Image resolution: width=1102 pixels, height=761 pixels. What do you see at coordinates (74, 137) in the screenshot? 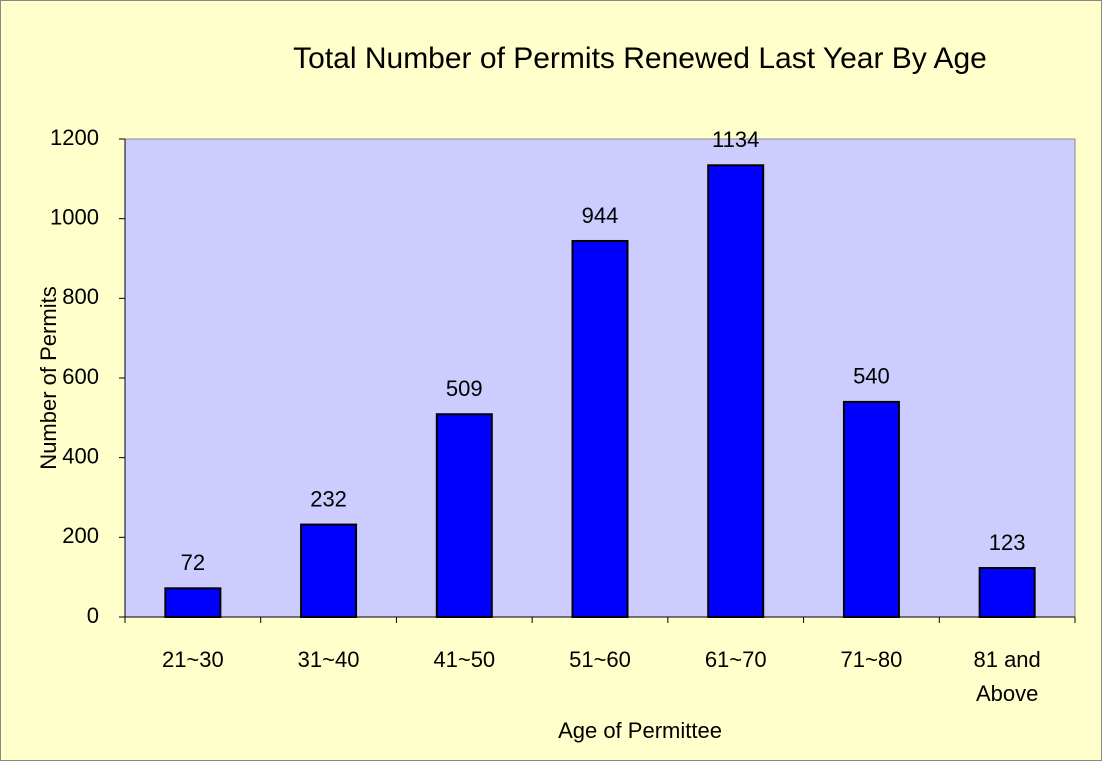
I see `y-tick-label: 1200` at bounding box center [74, 137].